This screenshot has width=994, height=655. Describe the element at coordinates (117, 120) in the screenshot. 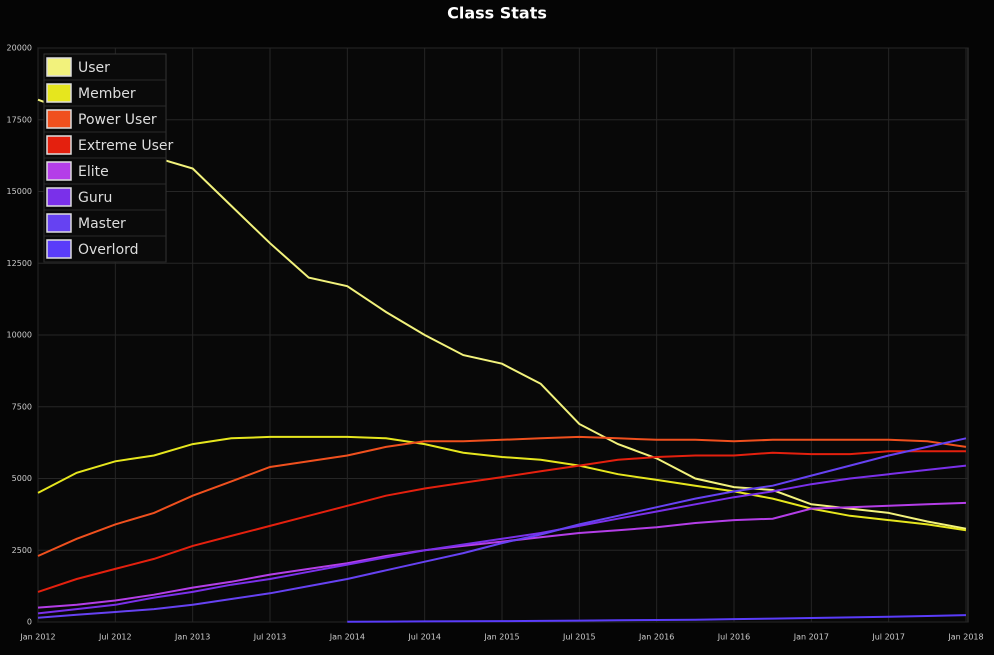

I see `legend-label: Power User` at that location.